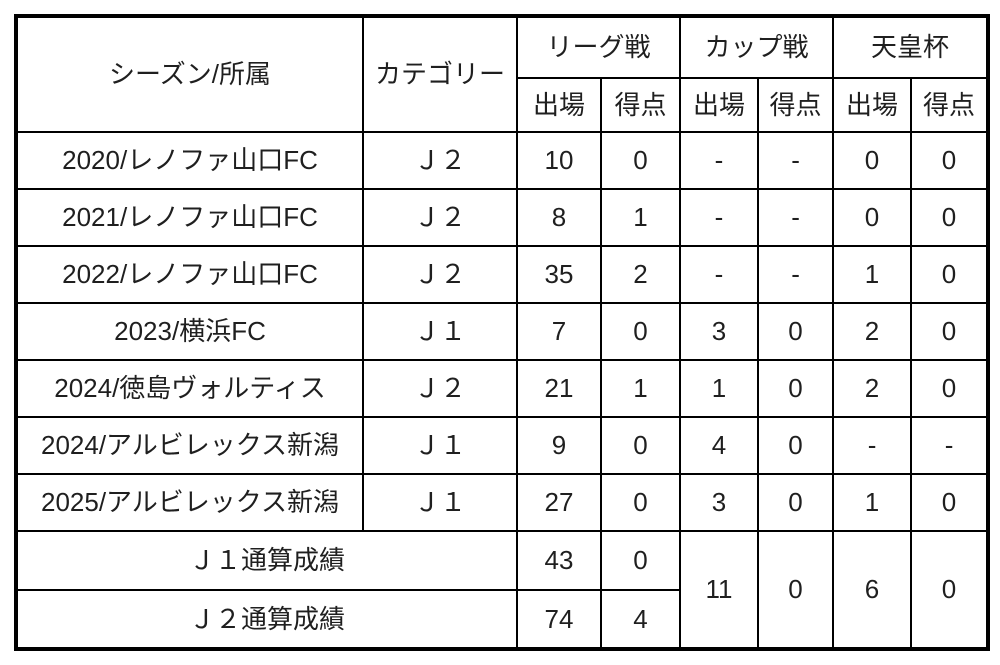 Image resolution: width=1000 pixels, height=665 pixels. What do you see at coordinates (559, 388) in the screenshot?
I see `stat-cell: 21` at bounding box center [559, 388].